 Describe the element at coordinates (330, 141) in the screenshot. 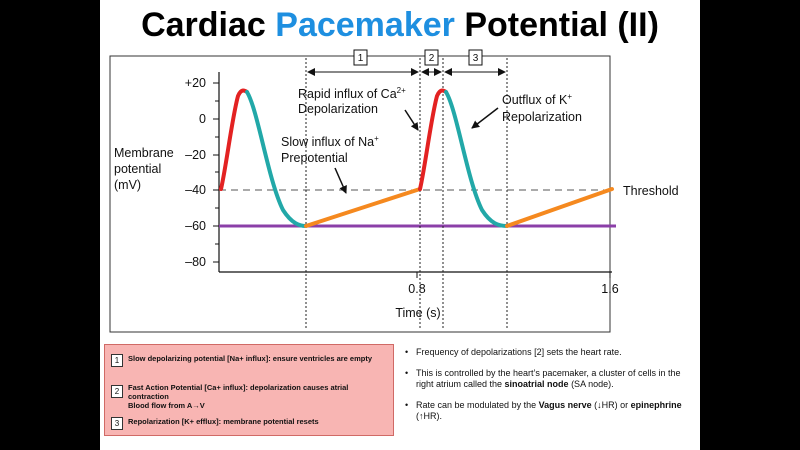

I see `na-influx-label: Slow influx of Na+` at that location.